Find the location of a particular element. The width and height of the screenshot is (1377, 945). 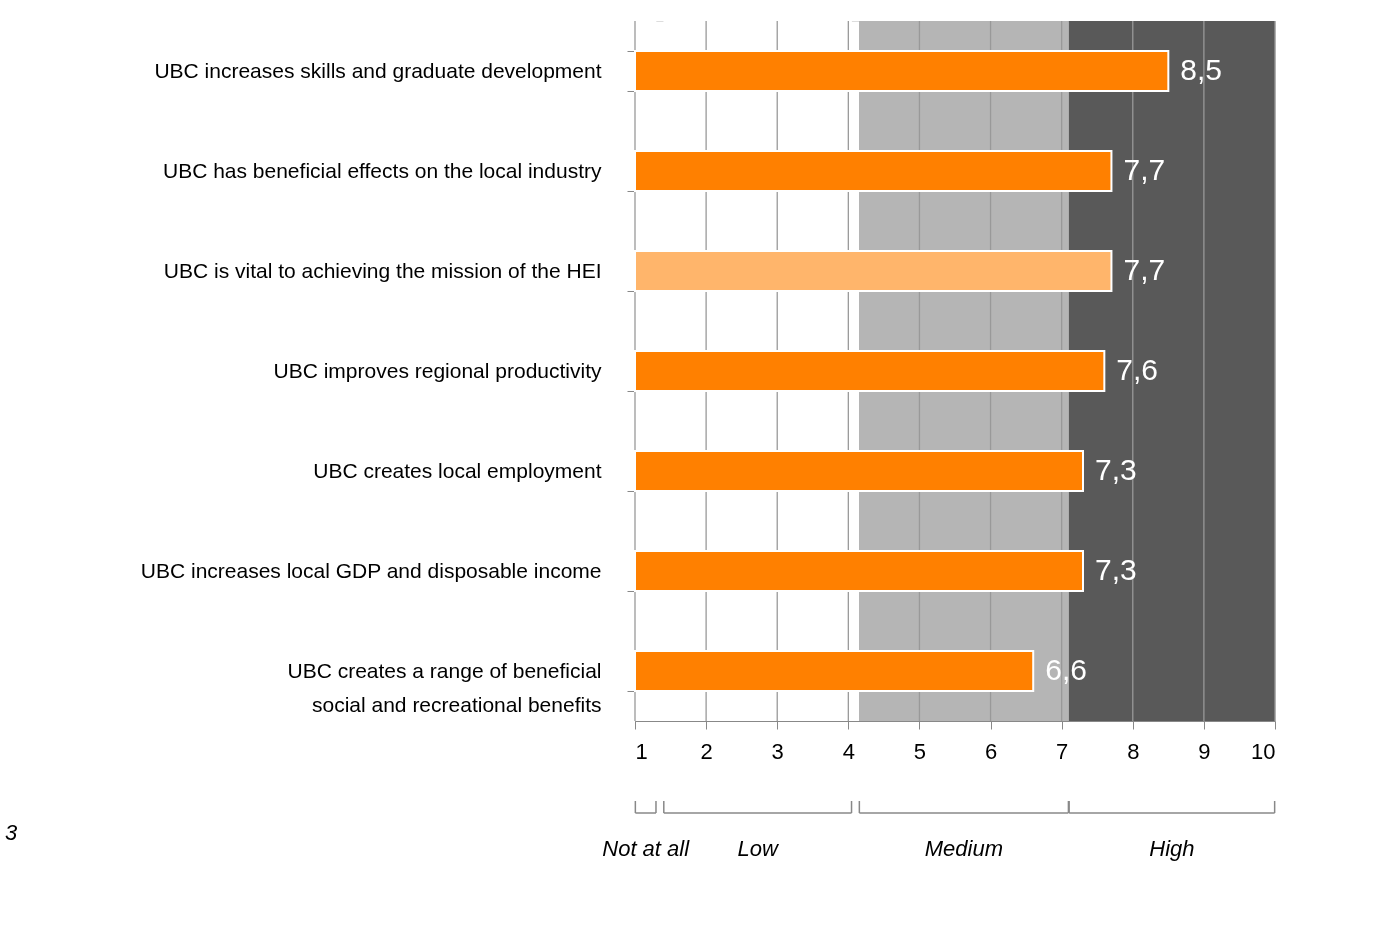

x-tick-label: 7 is located at coordinates (1062, 751).